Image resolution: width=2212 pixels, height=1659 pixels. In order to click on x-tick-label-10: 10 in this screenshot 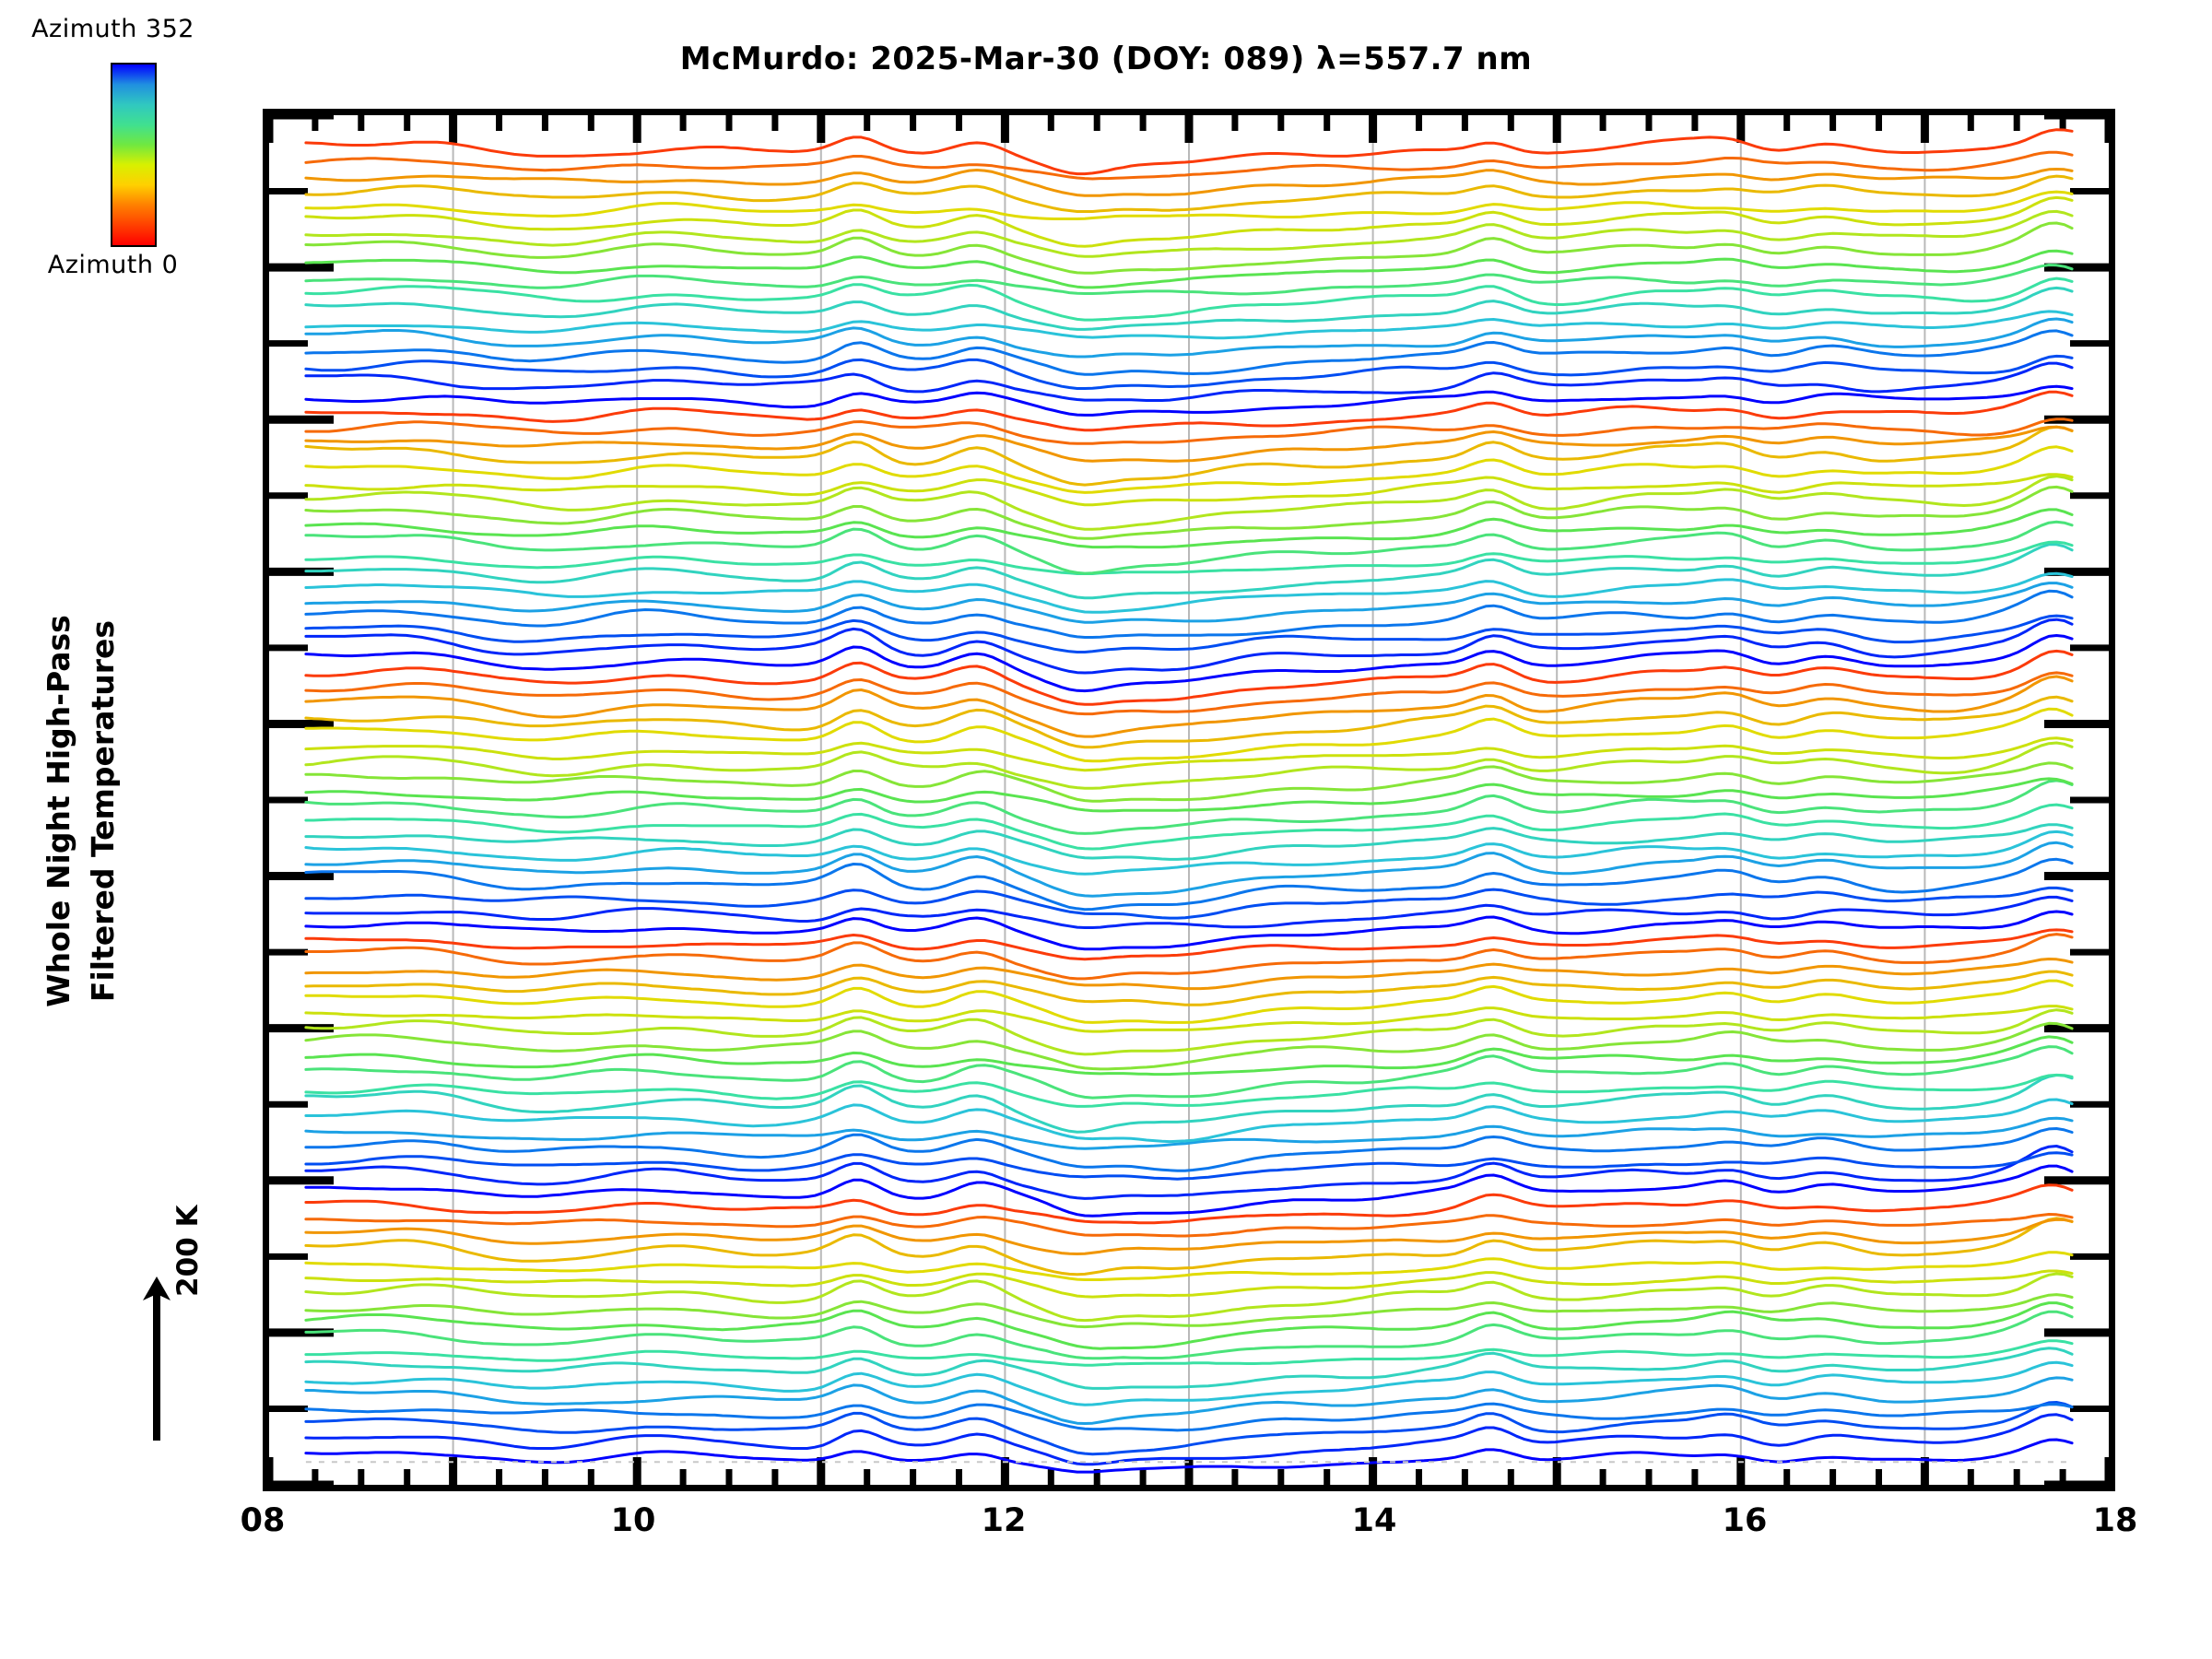, I will do `click(633, 1520)`.